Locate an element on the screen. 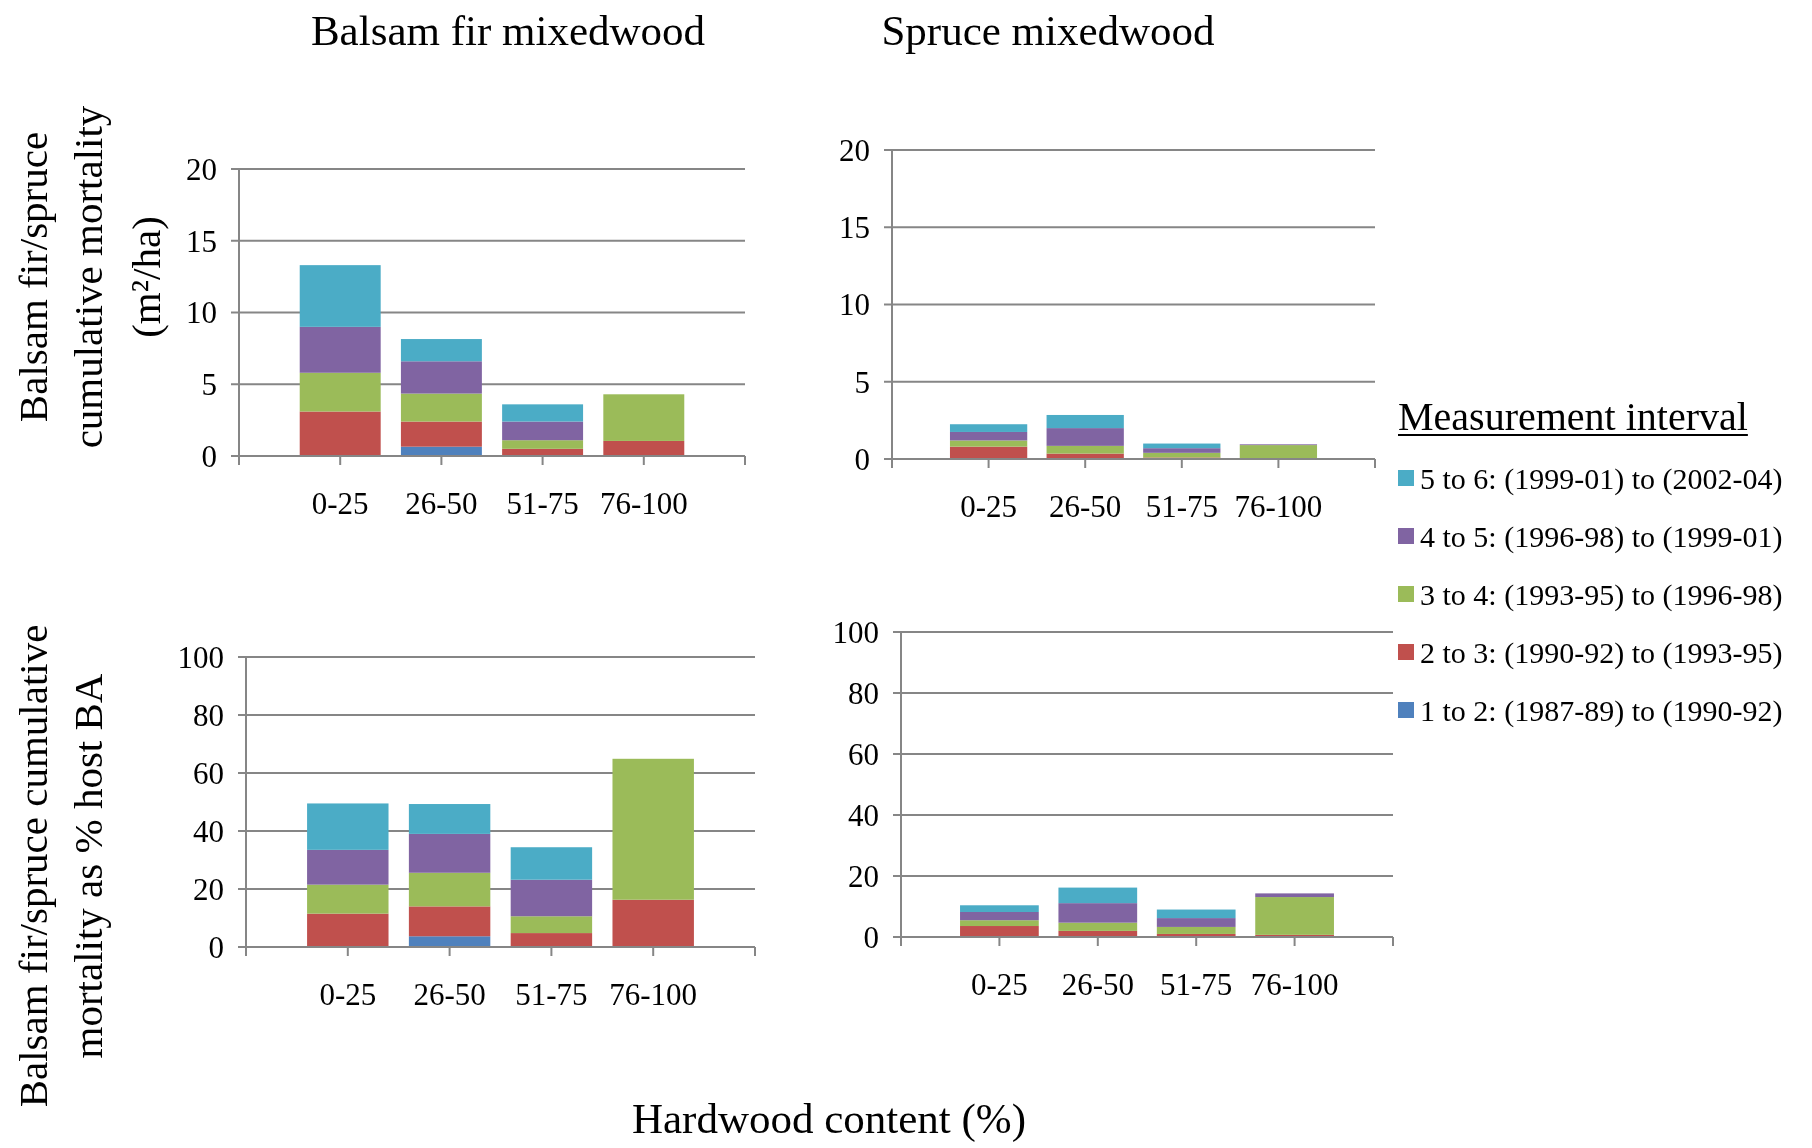  legend-label: 4 to 5: (1996-98) to (1999-01) is located at coordinates (1601, 537).